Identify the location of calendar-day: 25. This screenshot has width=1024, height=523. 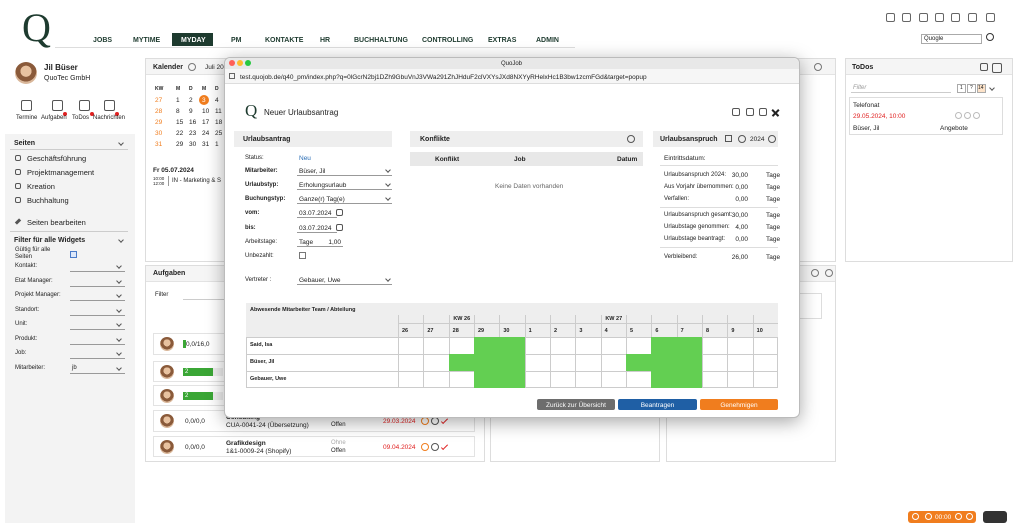
(219, 133).